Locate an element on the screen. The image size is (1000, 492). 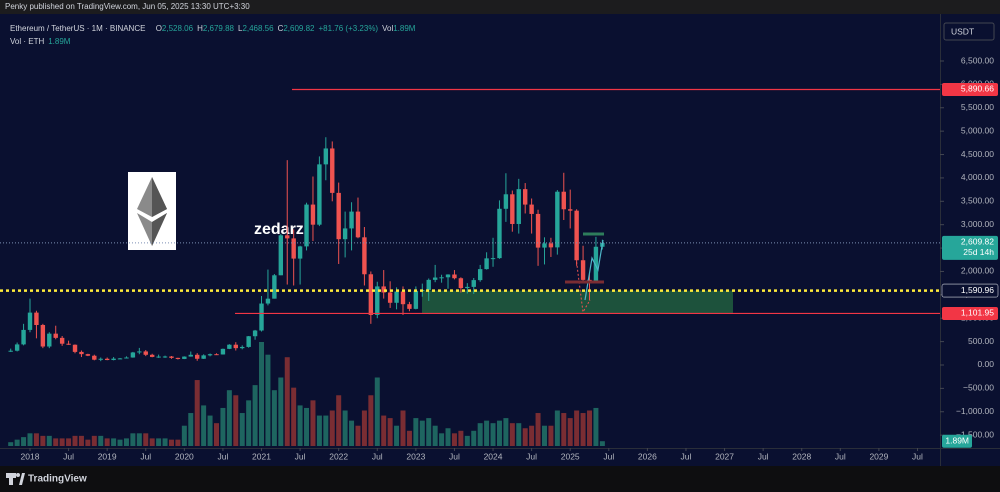
x-tick-label: 2026 is located at coordinates (647, 456).